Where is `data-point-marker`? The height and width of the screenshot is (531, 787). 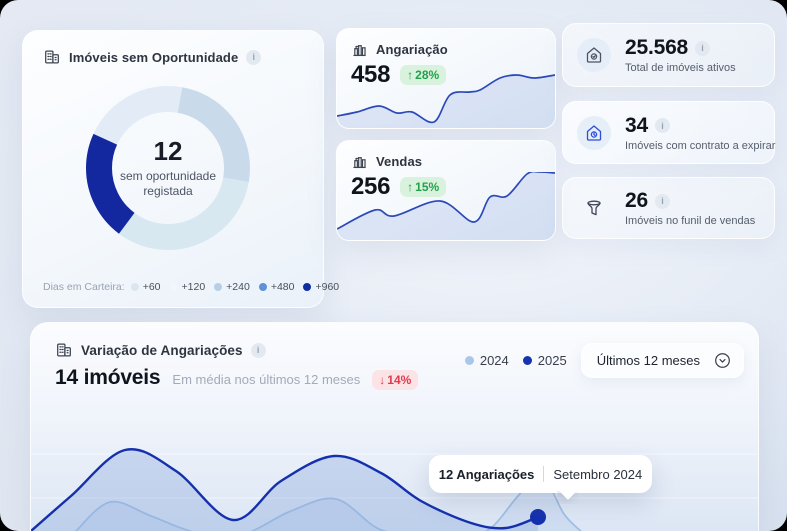
data-point-marker is located at coordinates (538, 517).